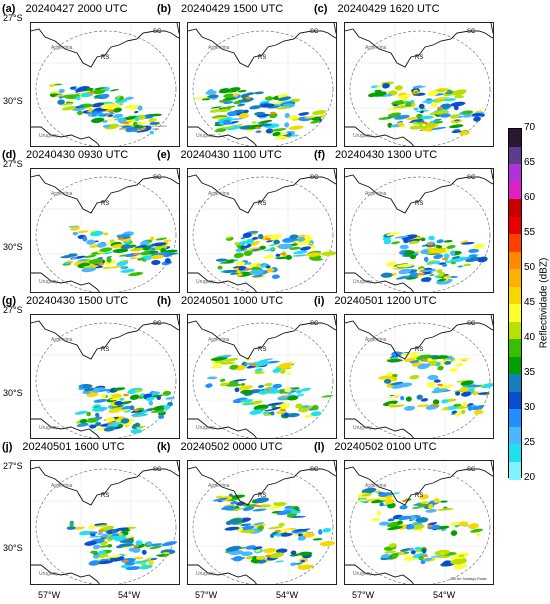  I want to click on colorbar-tick-label: 70, so click(530, 127).